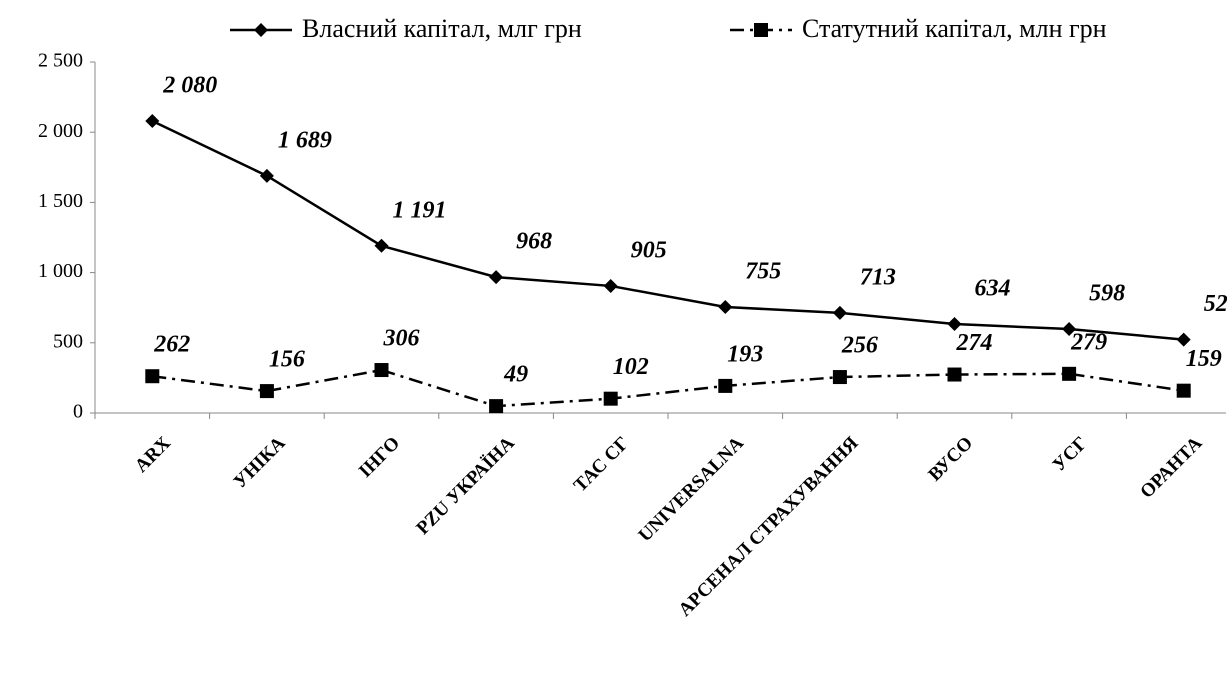 The width and height of the screenshot is (1227, 690). Describe the element at coordinates (954, 28) in the screenshot. I see `legend-label: Статутний капітал, млн грн` at that location.